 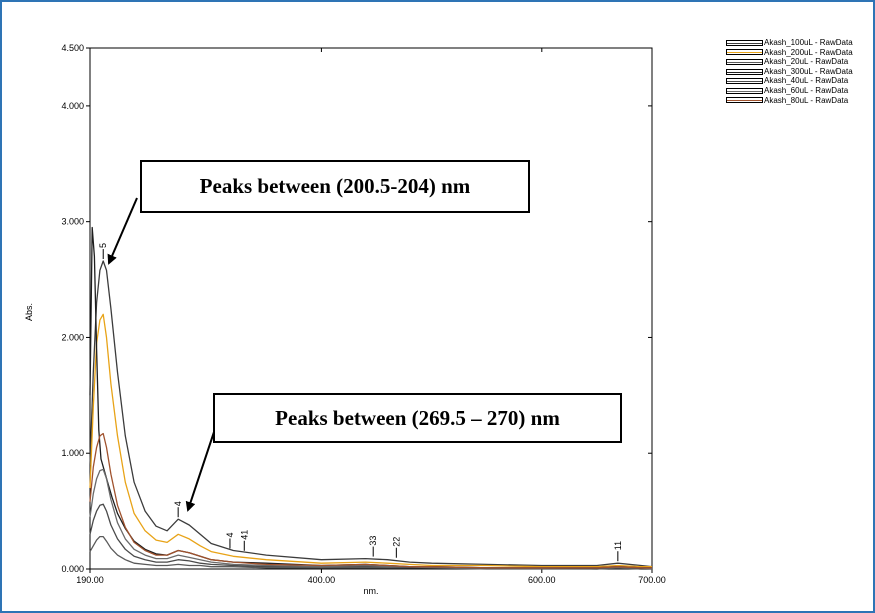 I want to click on legend-label: Akash_80uL - RawData, so click(x=806, y=100).